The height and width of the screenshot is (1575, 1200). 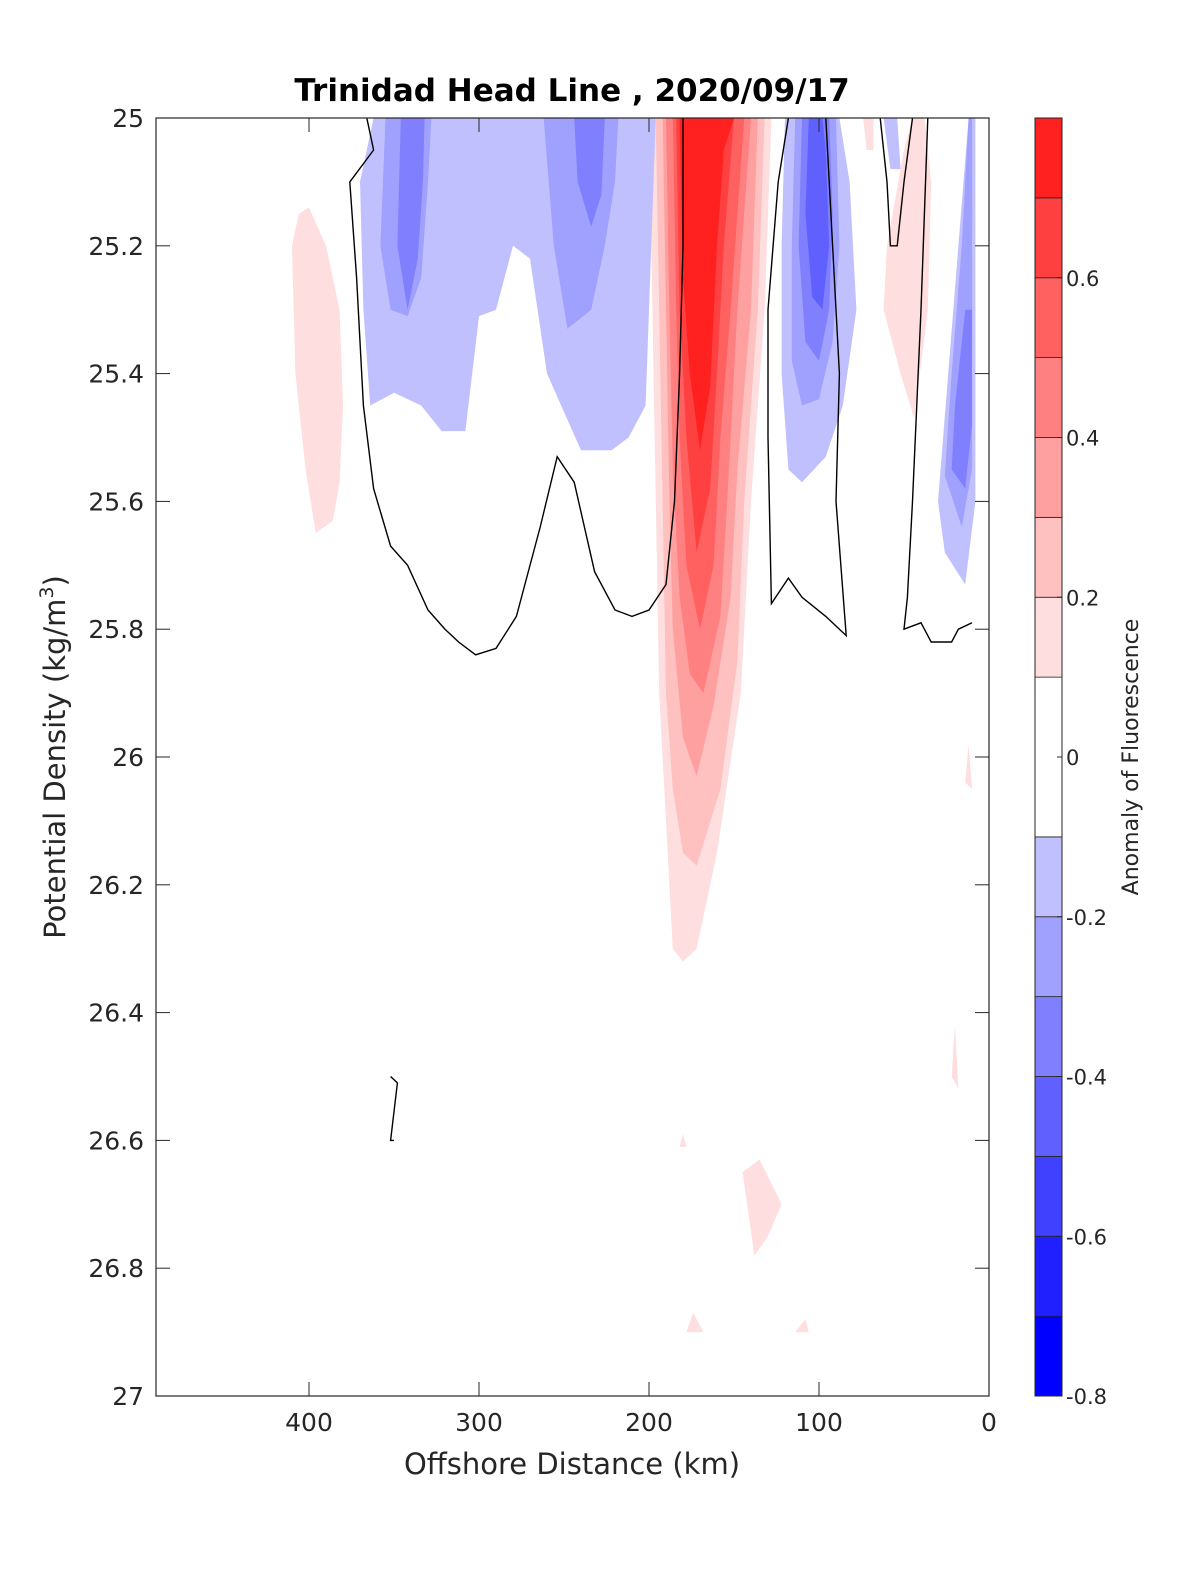 What do you see at coordinates (989, 1422) in the screenshot?
I see `x-tick-label: 0` at bounding box center [989, 1422].